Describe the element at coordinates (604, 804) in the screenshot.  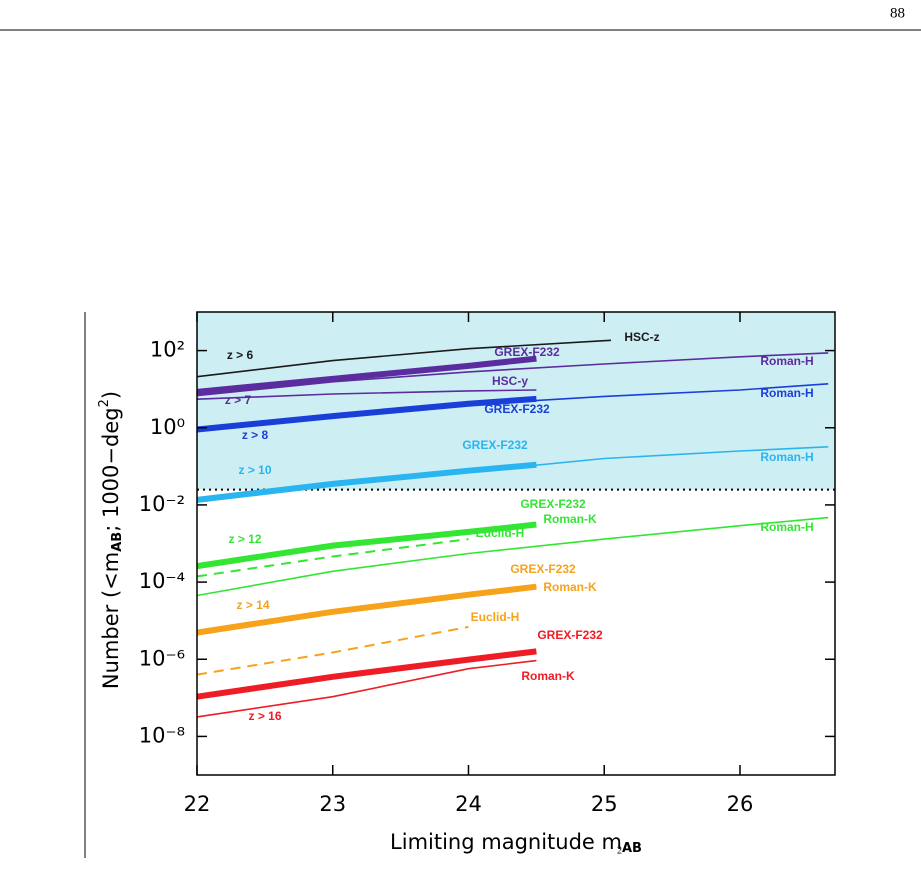
I see `x-tick-label: 25` at that location.